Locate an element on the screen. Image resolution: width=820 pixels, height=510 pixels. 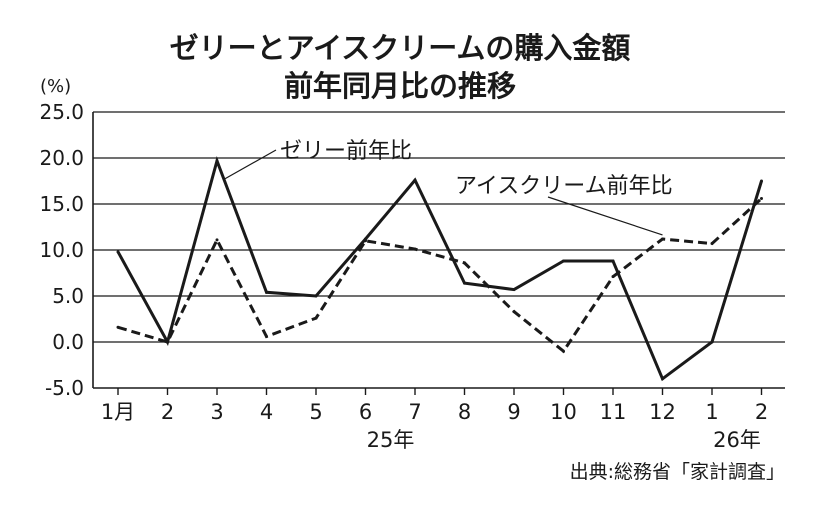
x-tick-label-10: 11 is located at coordinates (613, 412).